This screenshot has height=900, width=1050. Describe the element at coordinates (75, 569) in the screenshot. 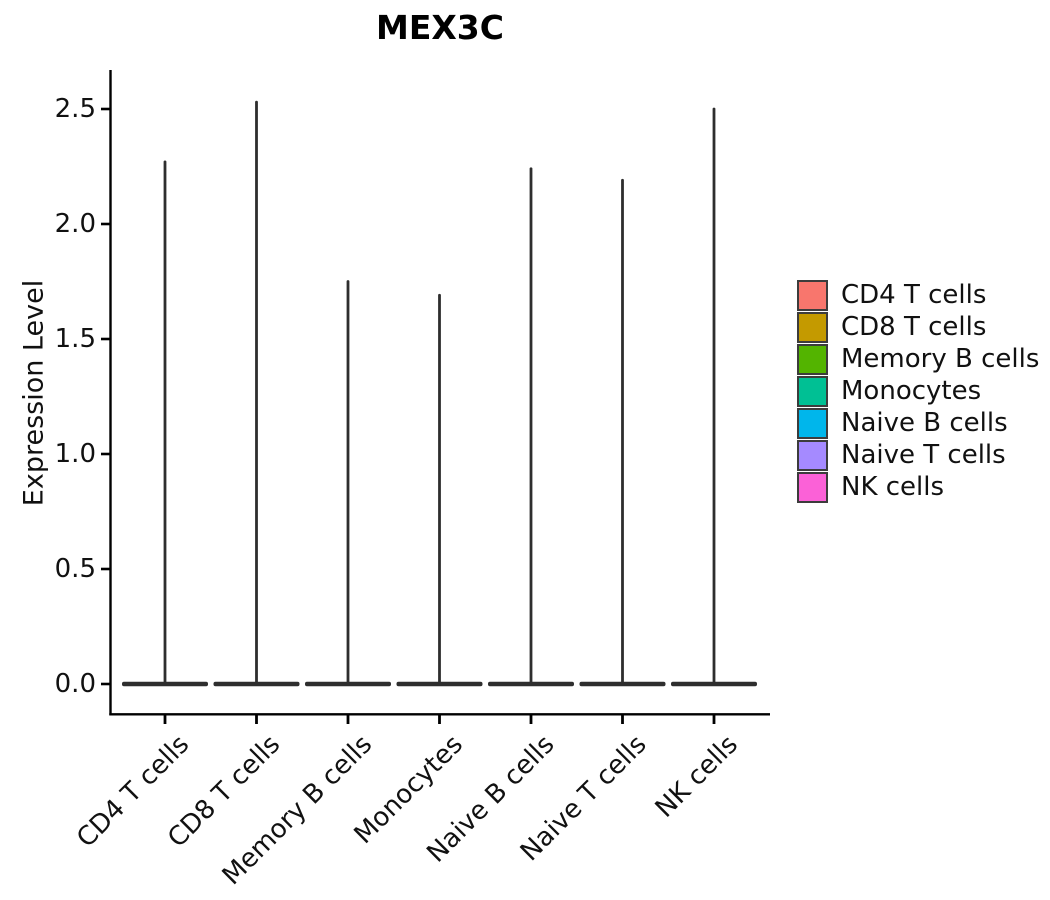

I see `y-tick-label: 0.5` at that location.